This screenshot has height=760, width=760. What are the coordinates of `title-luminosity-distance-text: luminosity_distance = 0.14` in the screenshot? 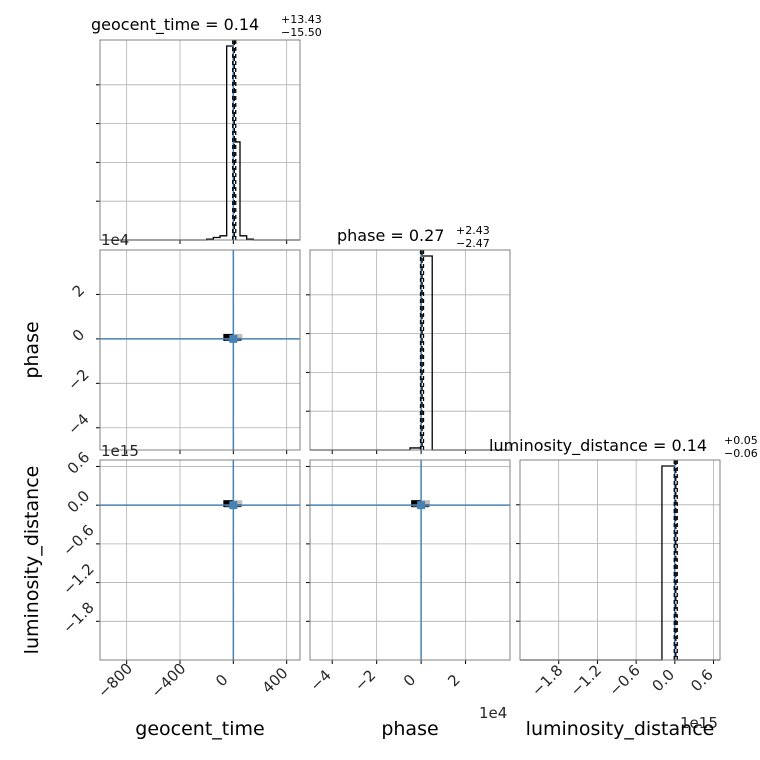 It's located at (598, 446).